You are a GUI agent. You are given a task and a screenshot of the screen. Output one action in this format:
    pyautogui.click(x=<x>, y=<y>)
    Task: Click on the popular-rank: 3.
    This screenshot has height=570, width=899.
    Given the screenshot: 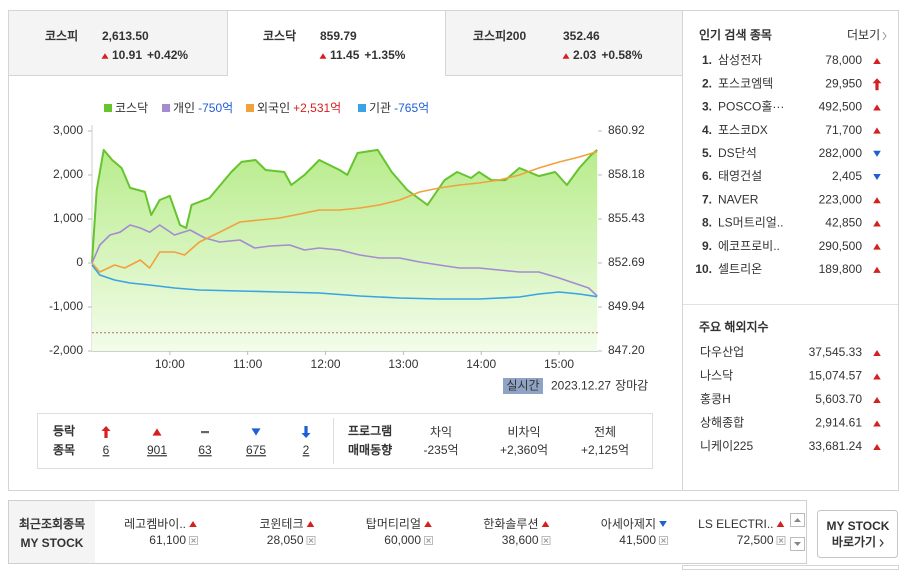 What is the action you would take?
    pyautogui.click(x=707, y=107)
    